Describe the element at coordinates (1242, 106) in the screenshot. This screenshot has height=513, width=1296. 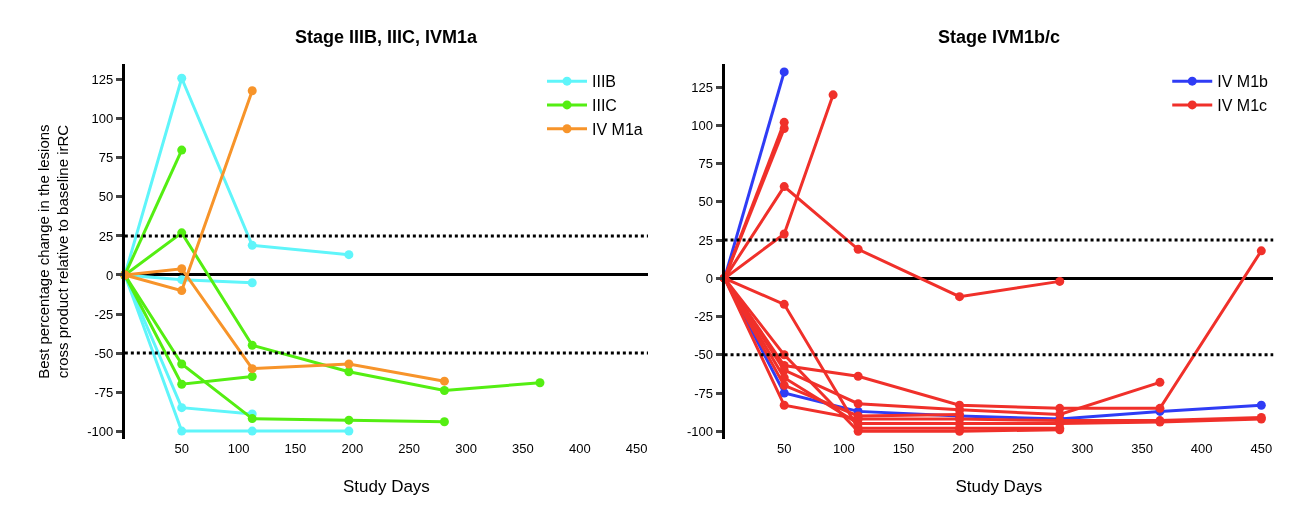
I see `legend-label: IV M1c` at that location.